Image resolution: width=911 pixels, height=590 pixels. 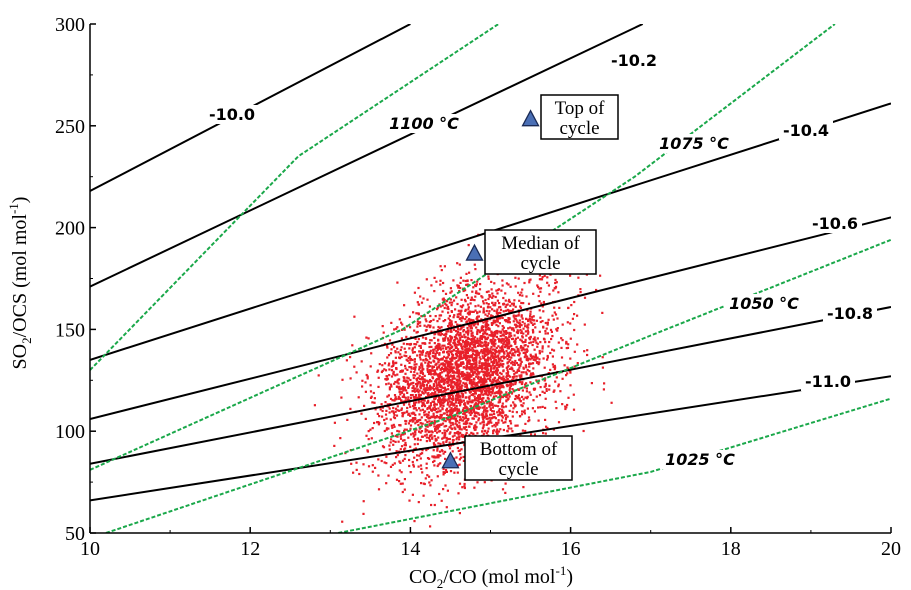 What do you see at coordinates (634, 60) in the screenshot?
I see `isoline-label-bg` at bounding box center [634, 60].